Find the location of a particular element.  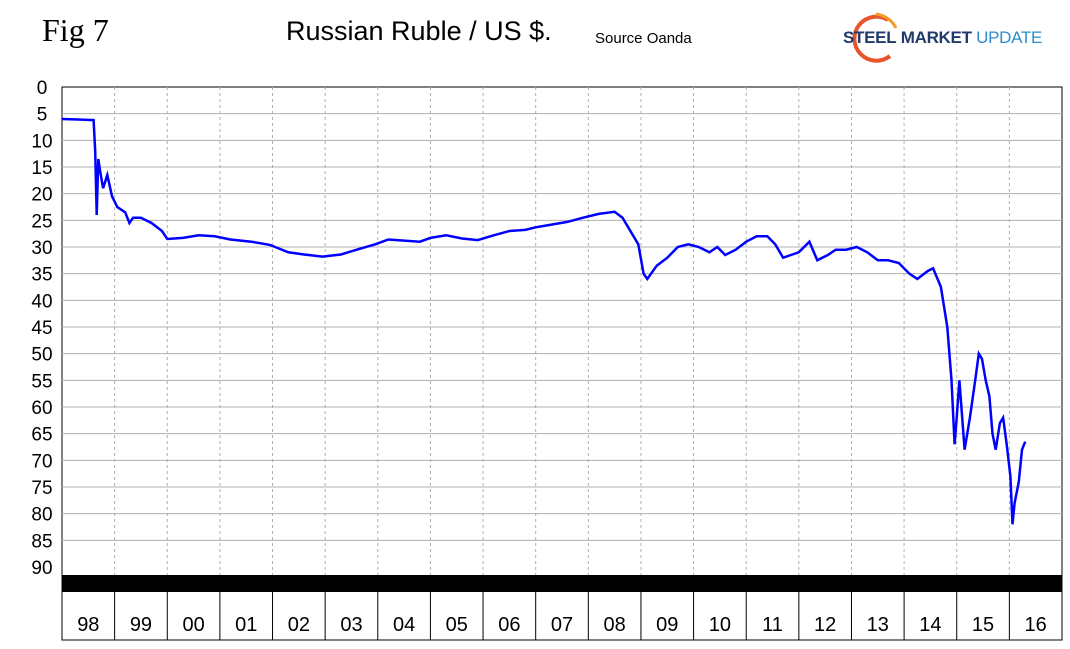

y-tick-label: 65 is located at coordinates (41, 435).